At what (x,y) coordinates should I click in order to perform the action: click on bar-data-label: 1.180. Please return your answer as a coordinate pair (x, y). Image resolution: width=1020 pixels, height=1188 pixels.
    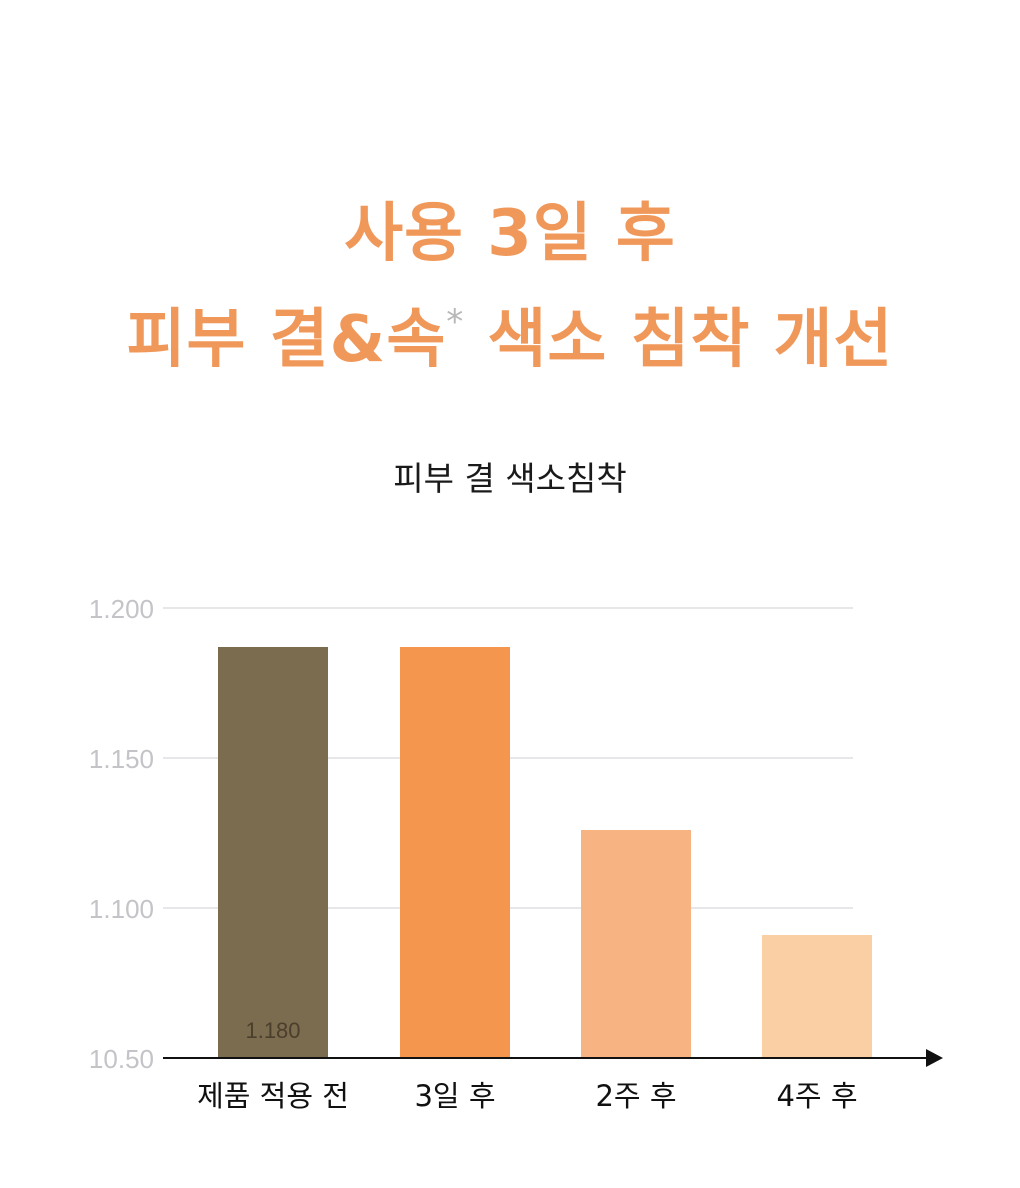
    Looking at the image, I should click on (272, 1030).